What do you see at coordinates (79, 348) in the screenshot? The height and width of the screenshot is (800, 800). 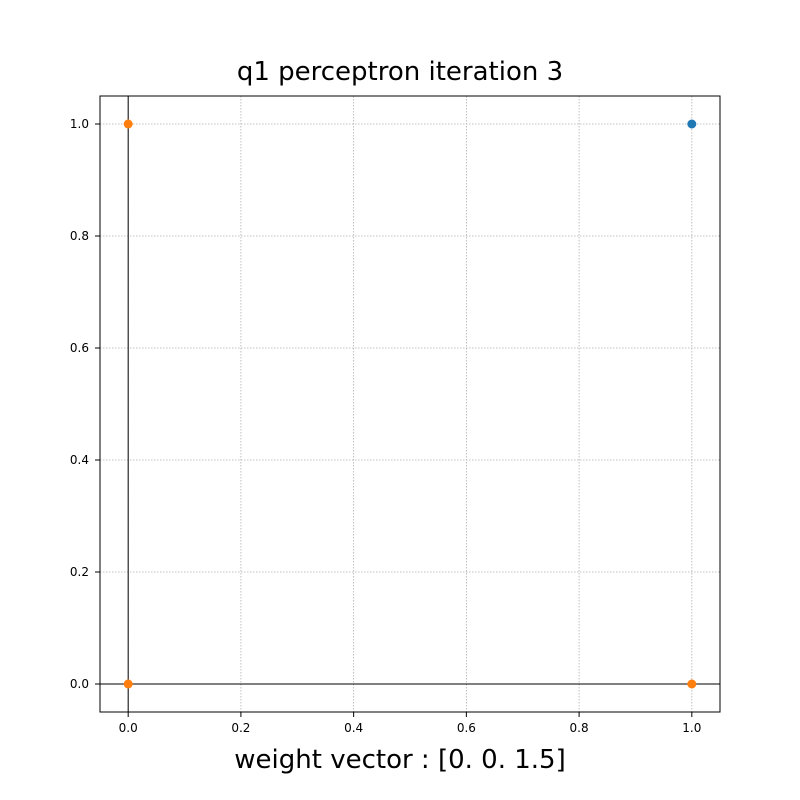 I see `y-tick-label: 0.6` at bounding box center [79, 348].